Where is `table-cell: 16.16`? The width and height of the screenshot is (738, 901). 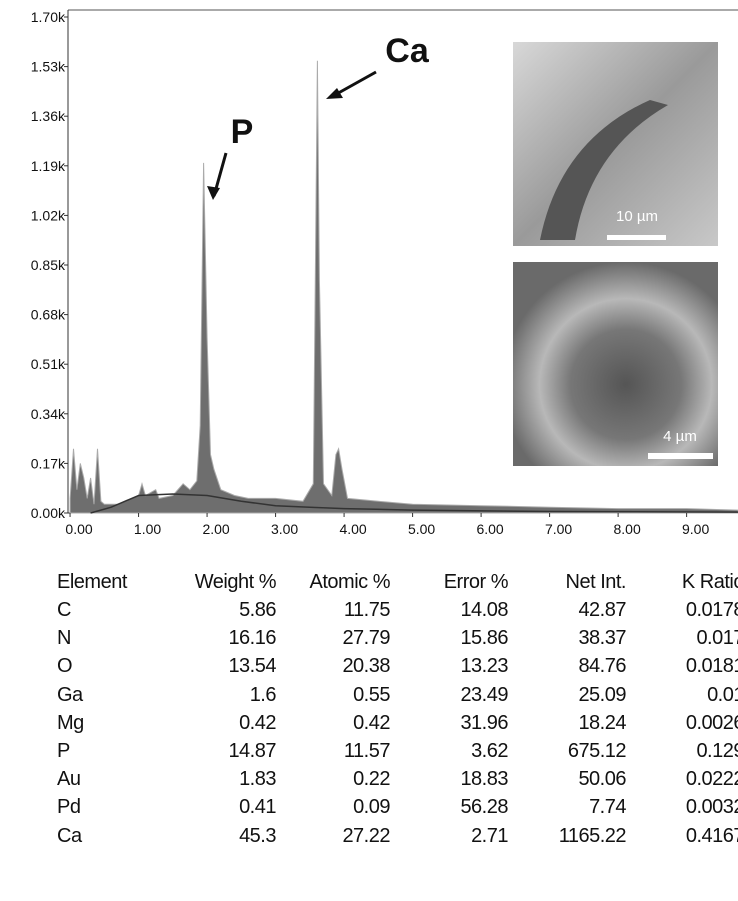 table-cell: 16.16 is located at coordinates (252, 638).